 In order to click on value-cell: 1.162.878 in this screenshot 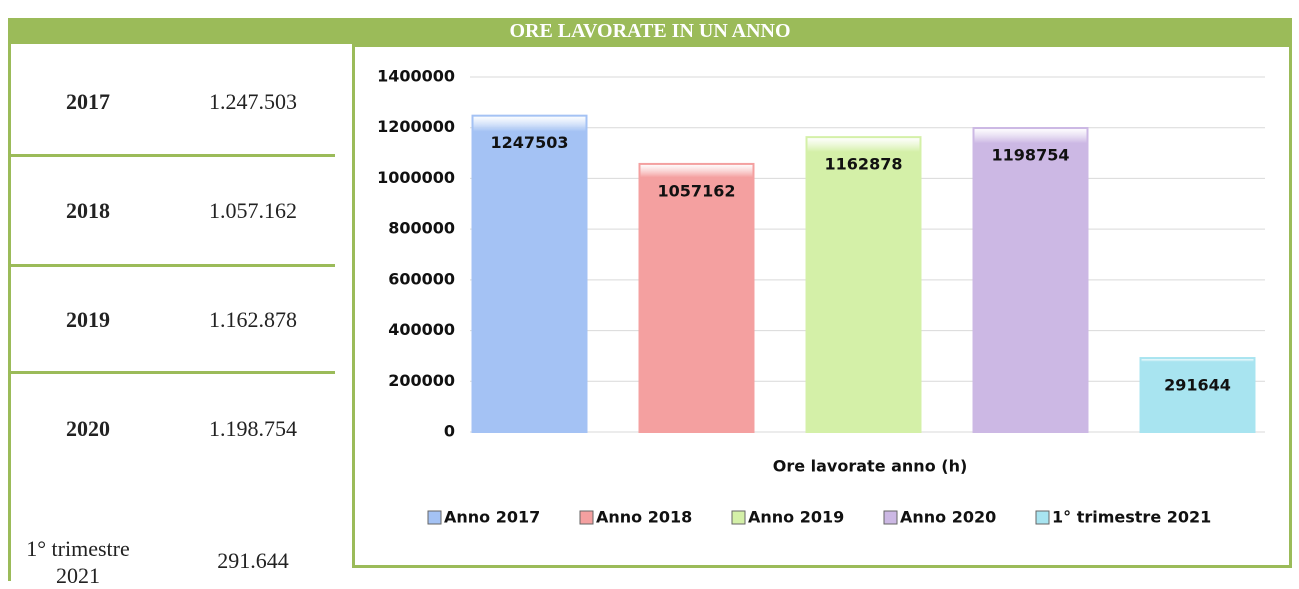, I will do `click(253, 319)`.